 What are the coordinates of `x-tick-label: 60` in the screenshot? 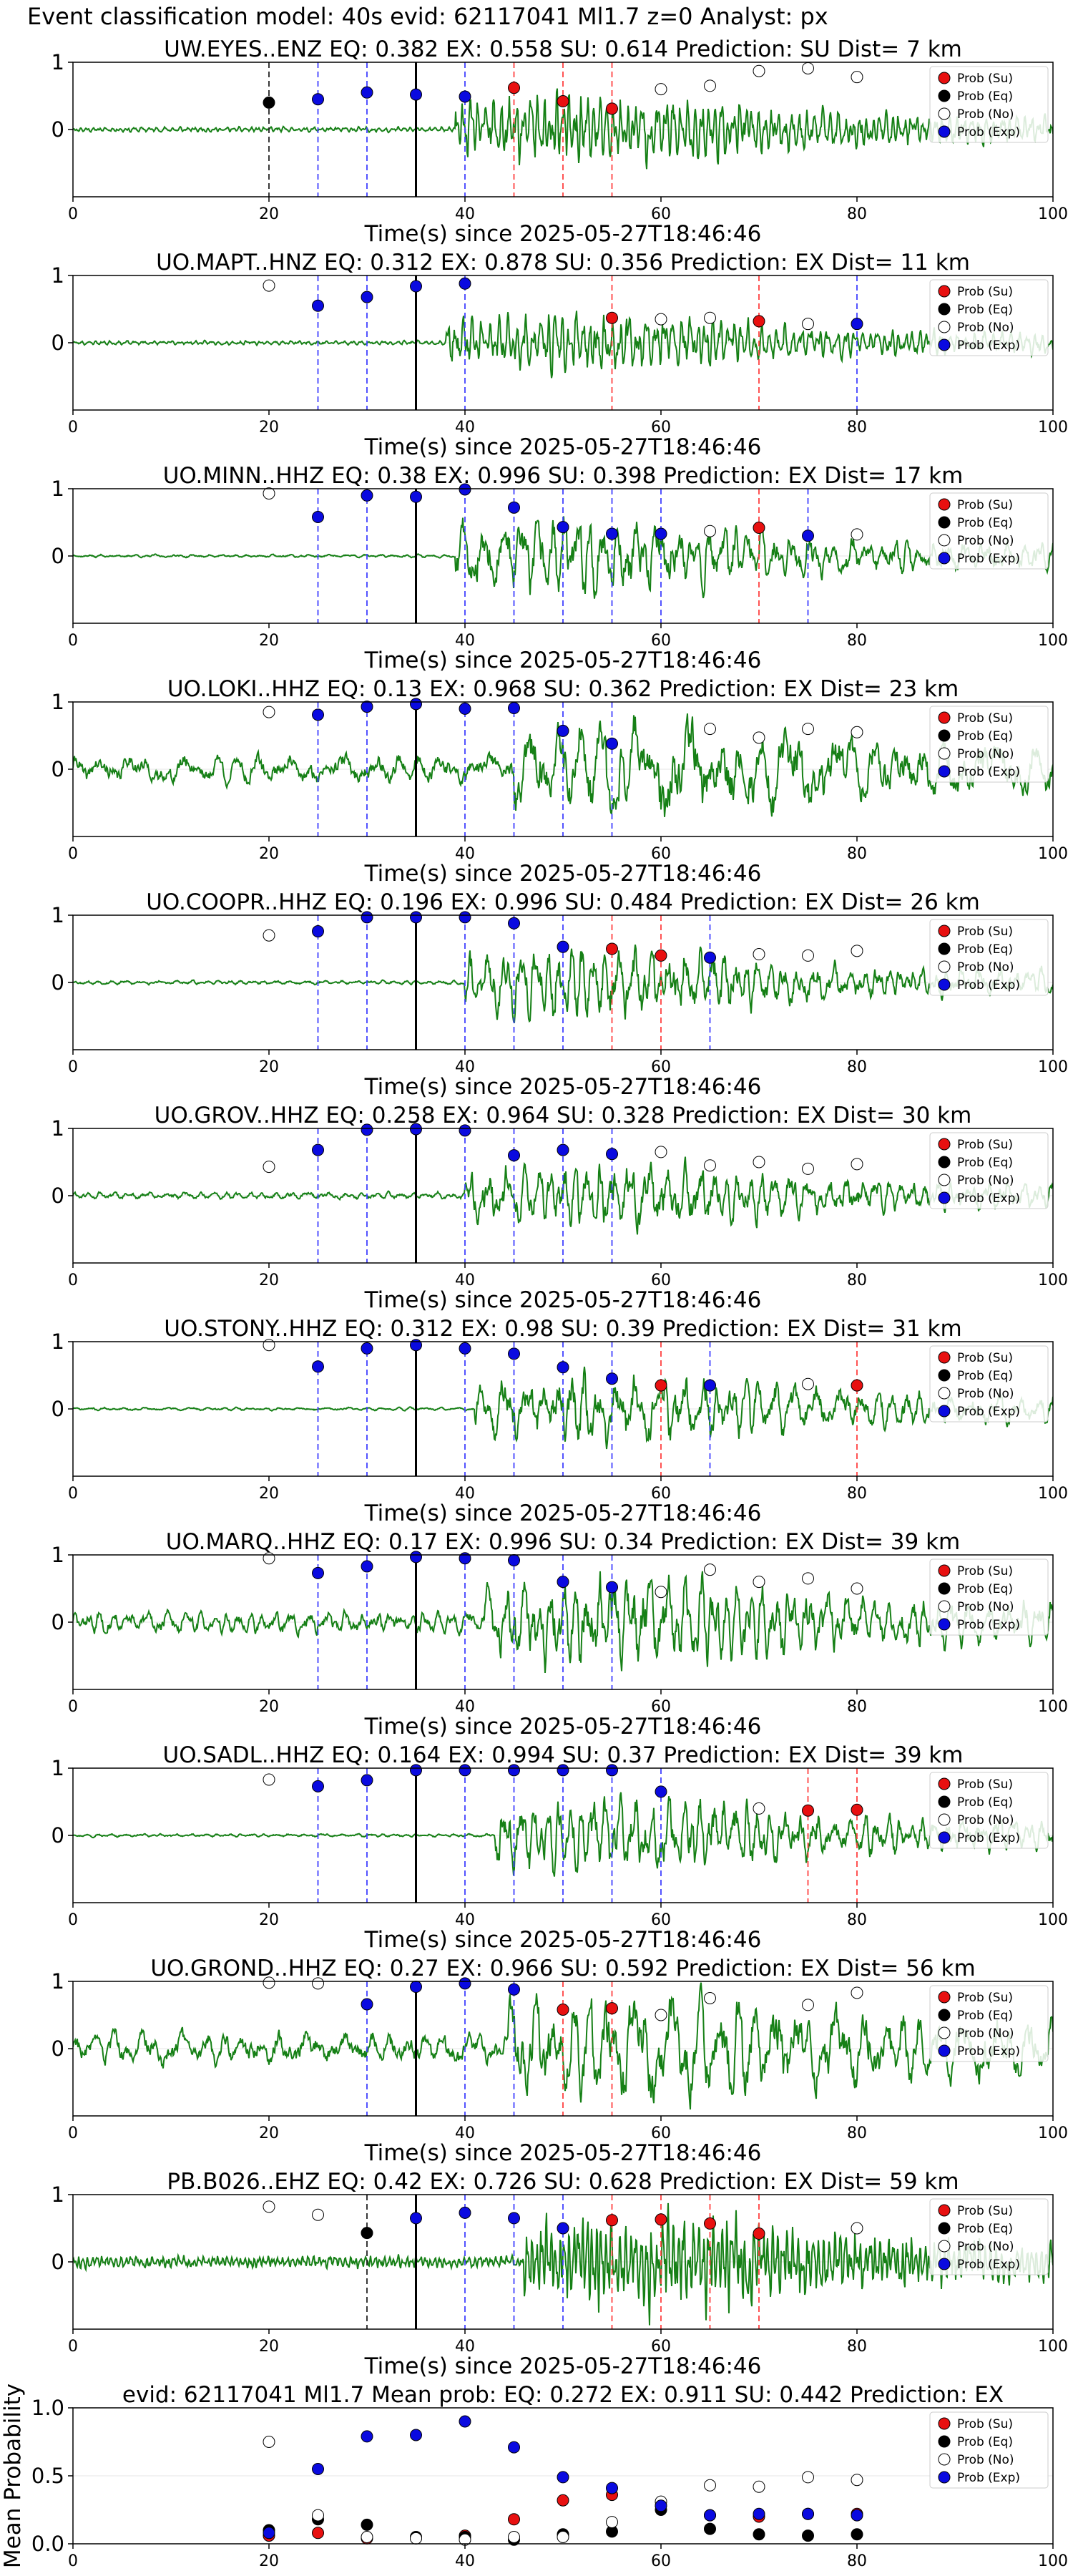 It's located at (661, 1707).